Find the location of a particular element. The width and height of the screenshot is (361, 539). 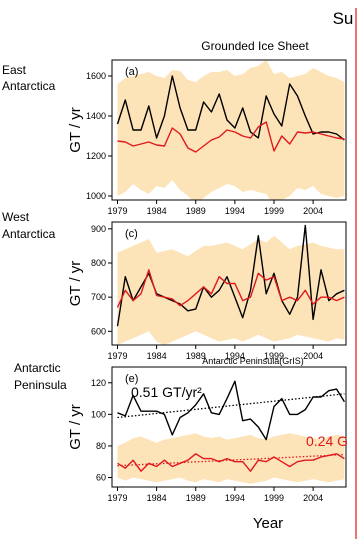

y-tick-label: 80 is located at coordinates (101, 446).